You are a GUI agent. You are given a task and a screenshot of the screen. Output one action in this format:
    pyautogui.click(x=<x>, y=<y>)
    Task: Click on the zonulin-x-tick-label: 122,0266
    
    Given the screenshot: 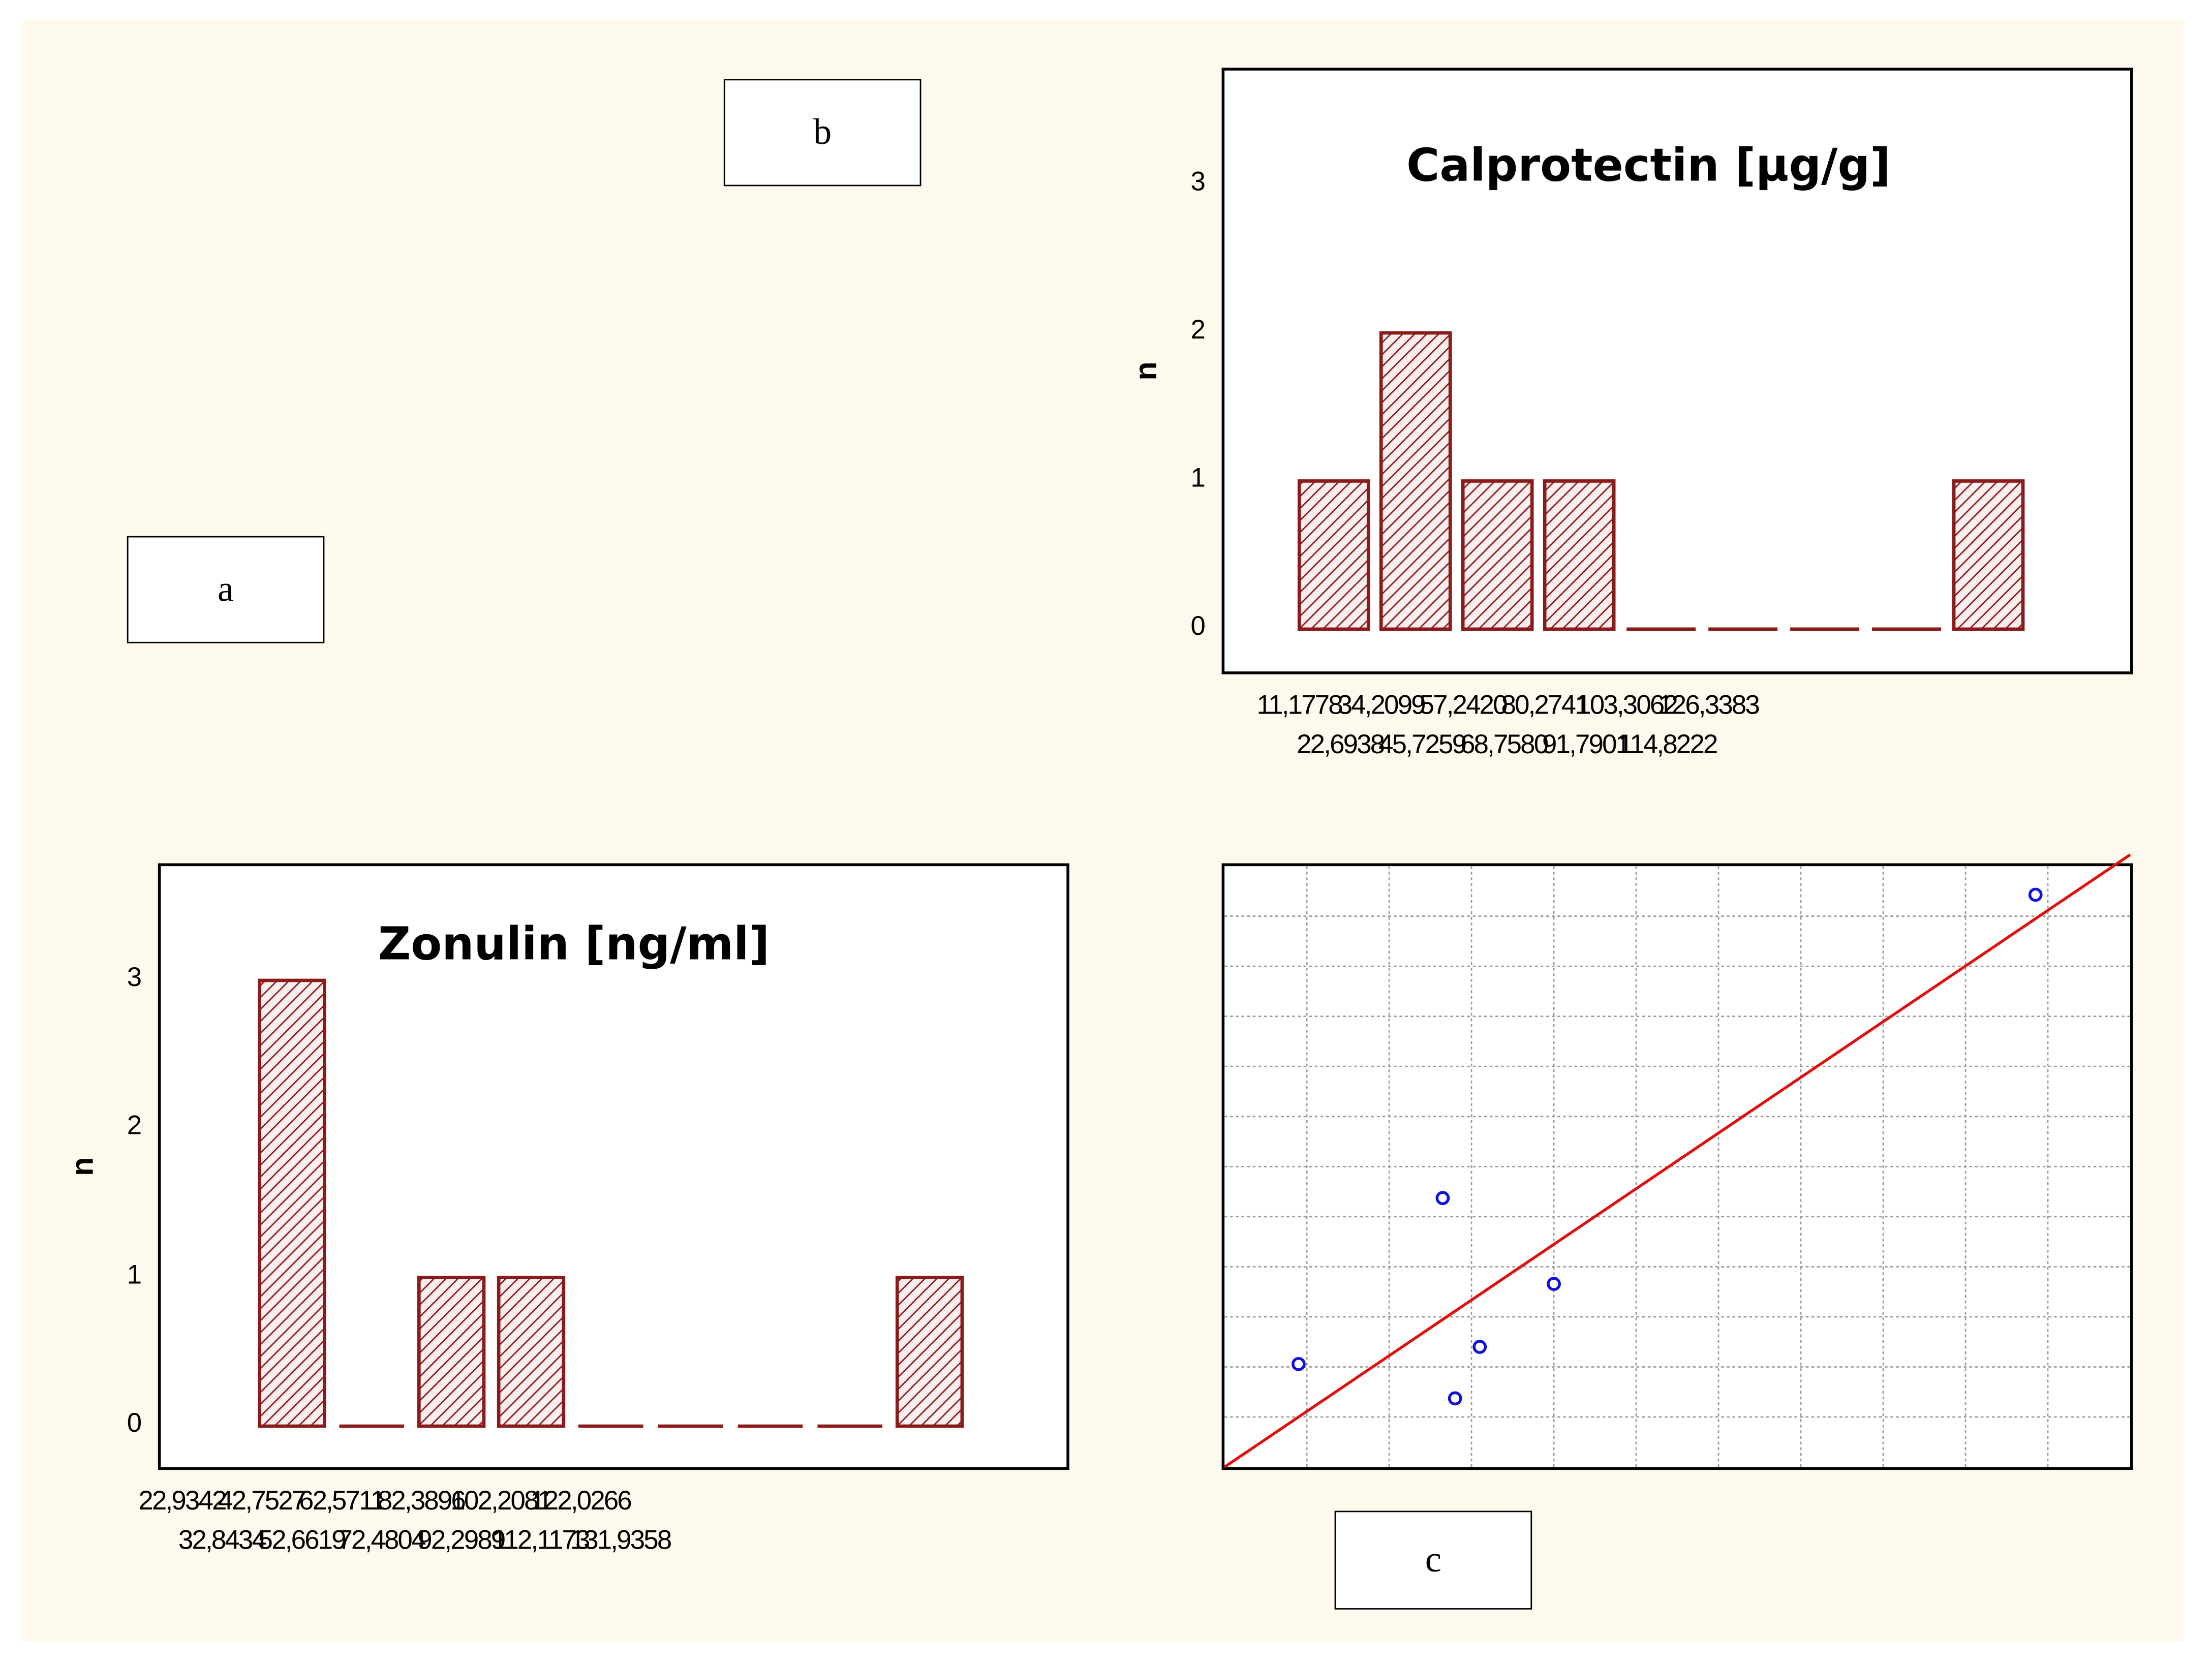 What is the action you would take?
    pyautogui.click(x=581, y=1502)
    